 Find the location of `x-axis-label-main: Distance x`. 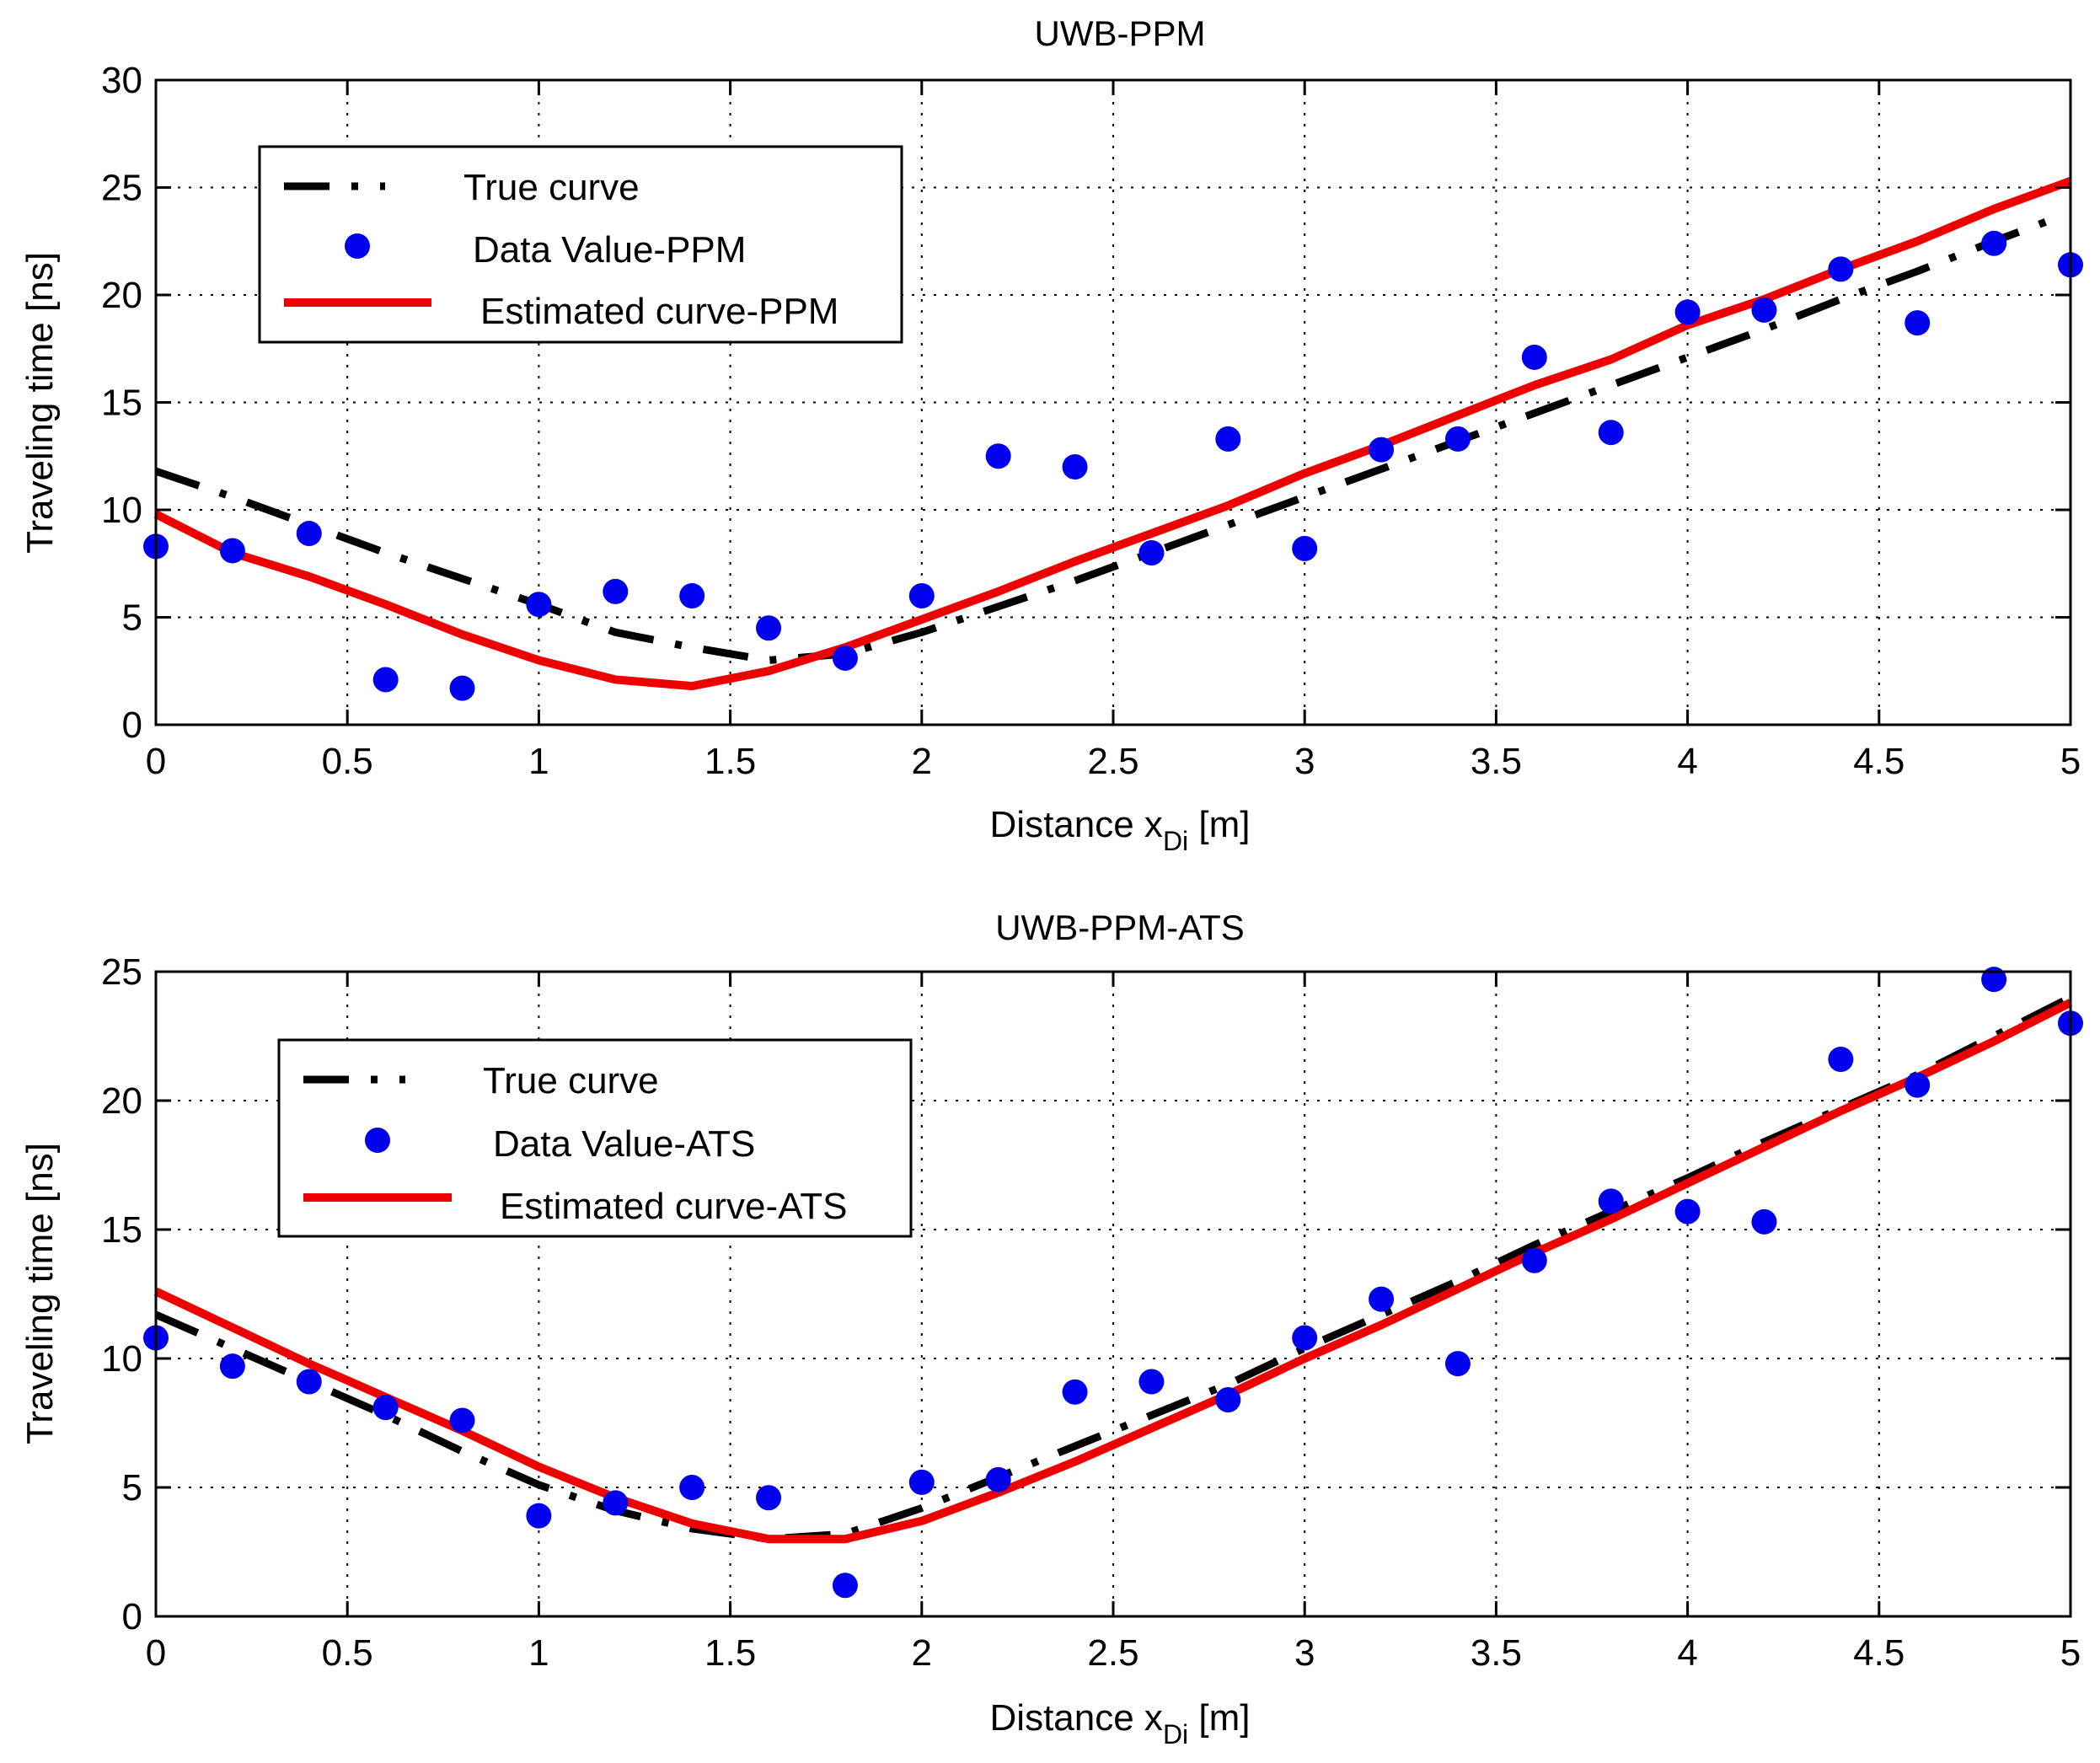

x-axis-label-main: Distance x is located at coordinates (1076, 824).